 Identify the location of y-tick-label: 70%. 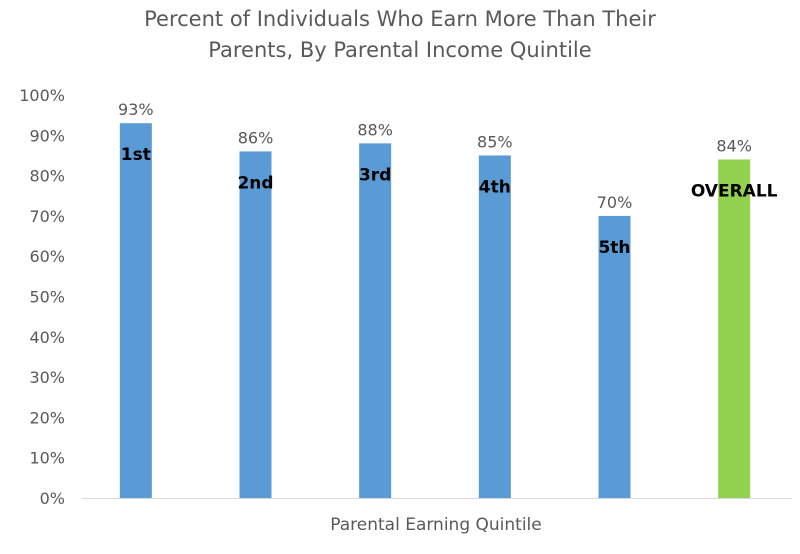
(47, 216).